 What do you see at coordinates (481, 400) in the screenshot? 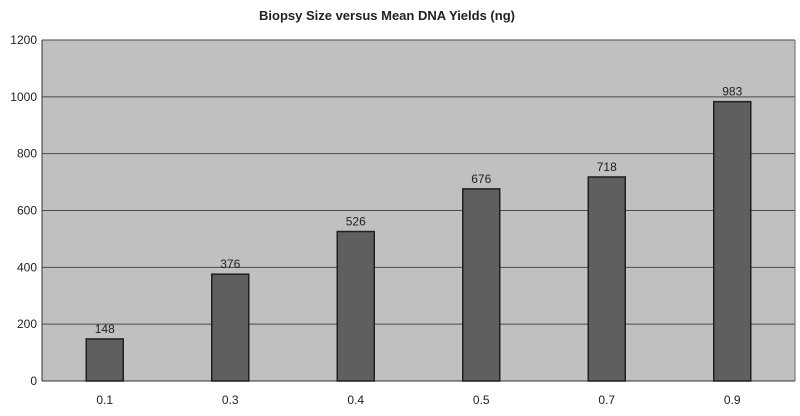
I see `x-tick-label: 0.5` at bounding box center [481, 400].